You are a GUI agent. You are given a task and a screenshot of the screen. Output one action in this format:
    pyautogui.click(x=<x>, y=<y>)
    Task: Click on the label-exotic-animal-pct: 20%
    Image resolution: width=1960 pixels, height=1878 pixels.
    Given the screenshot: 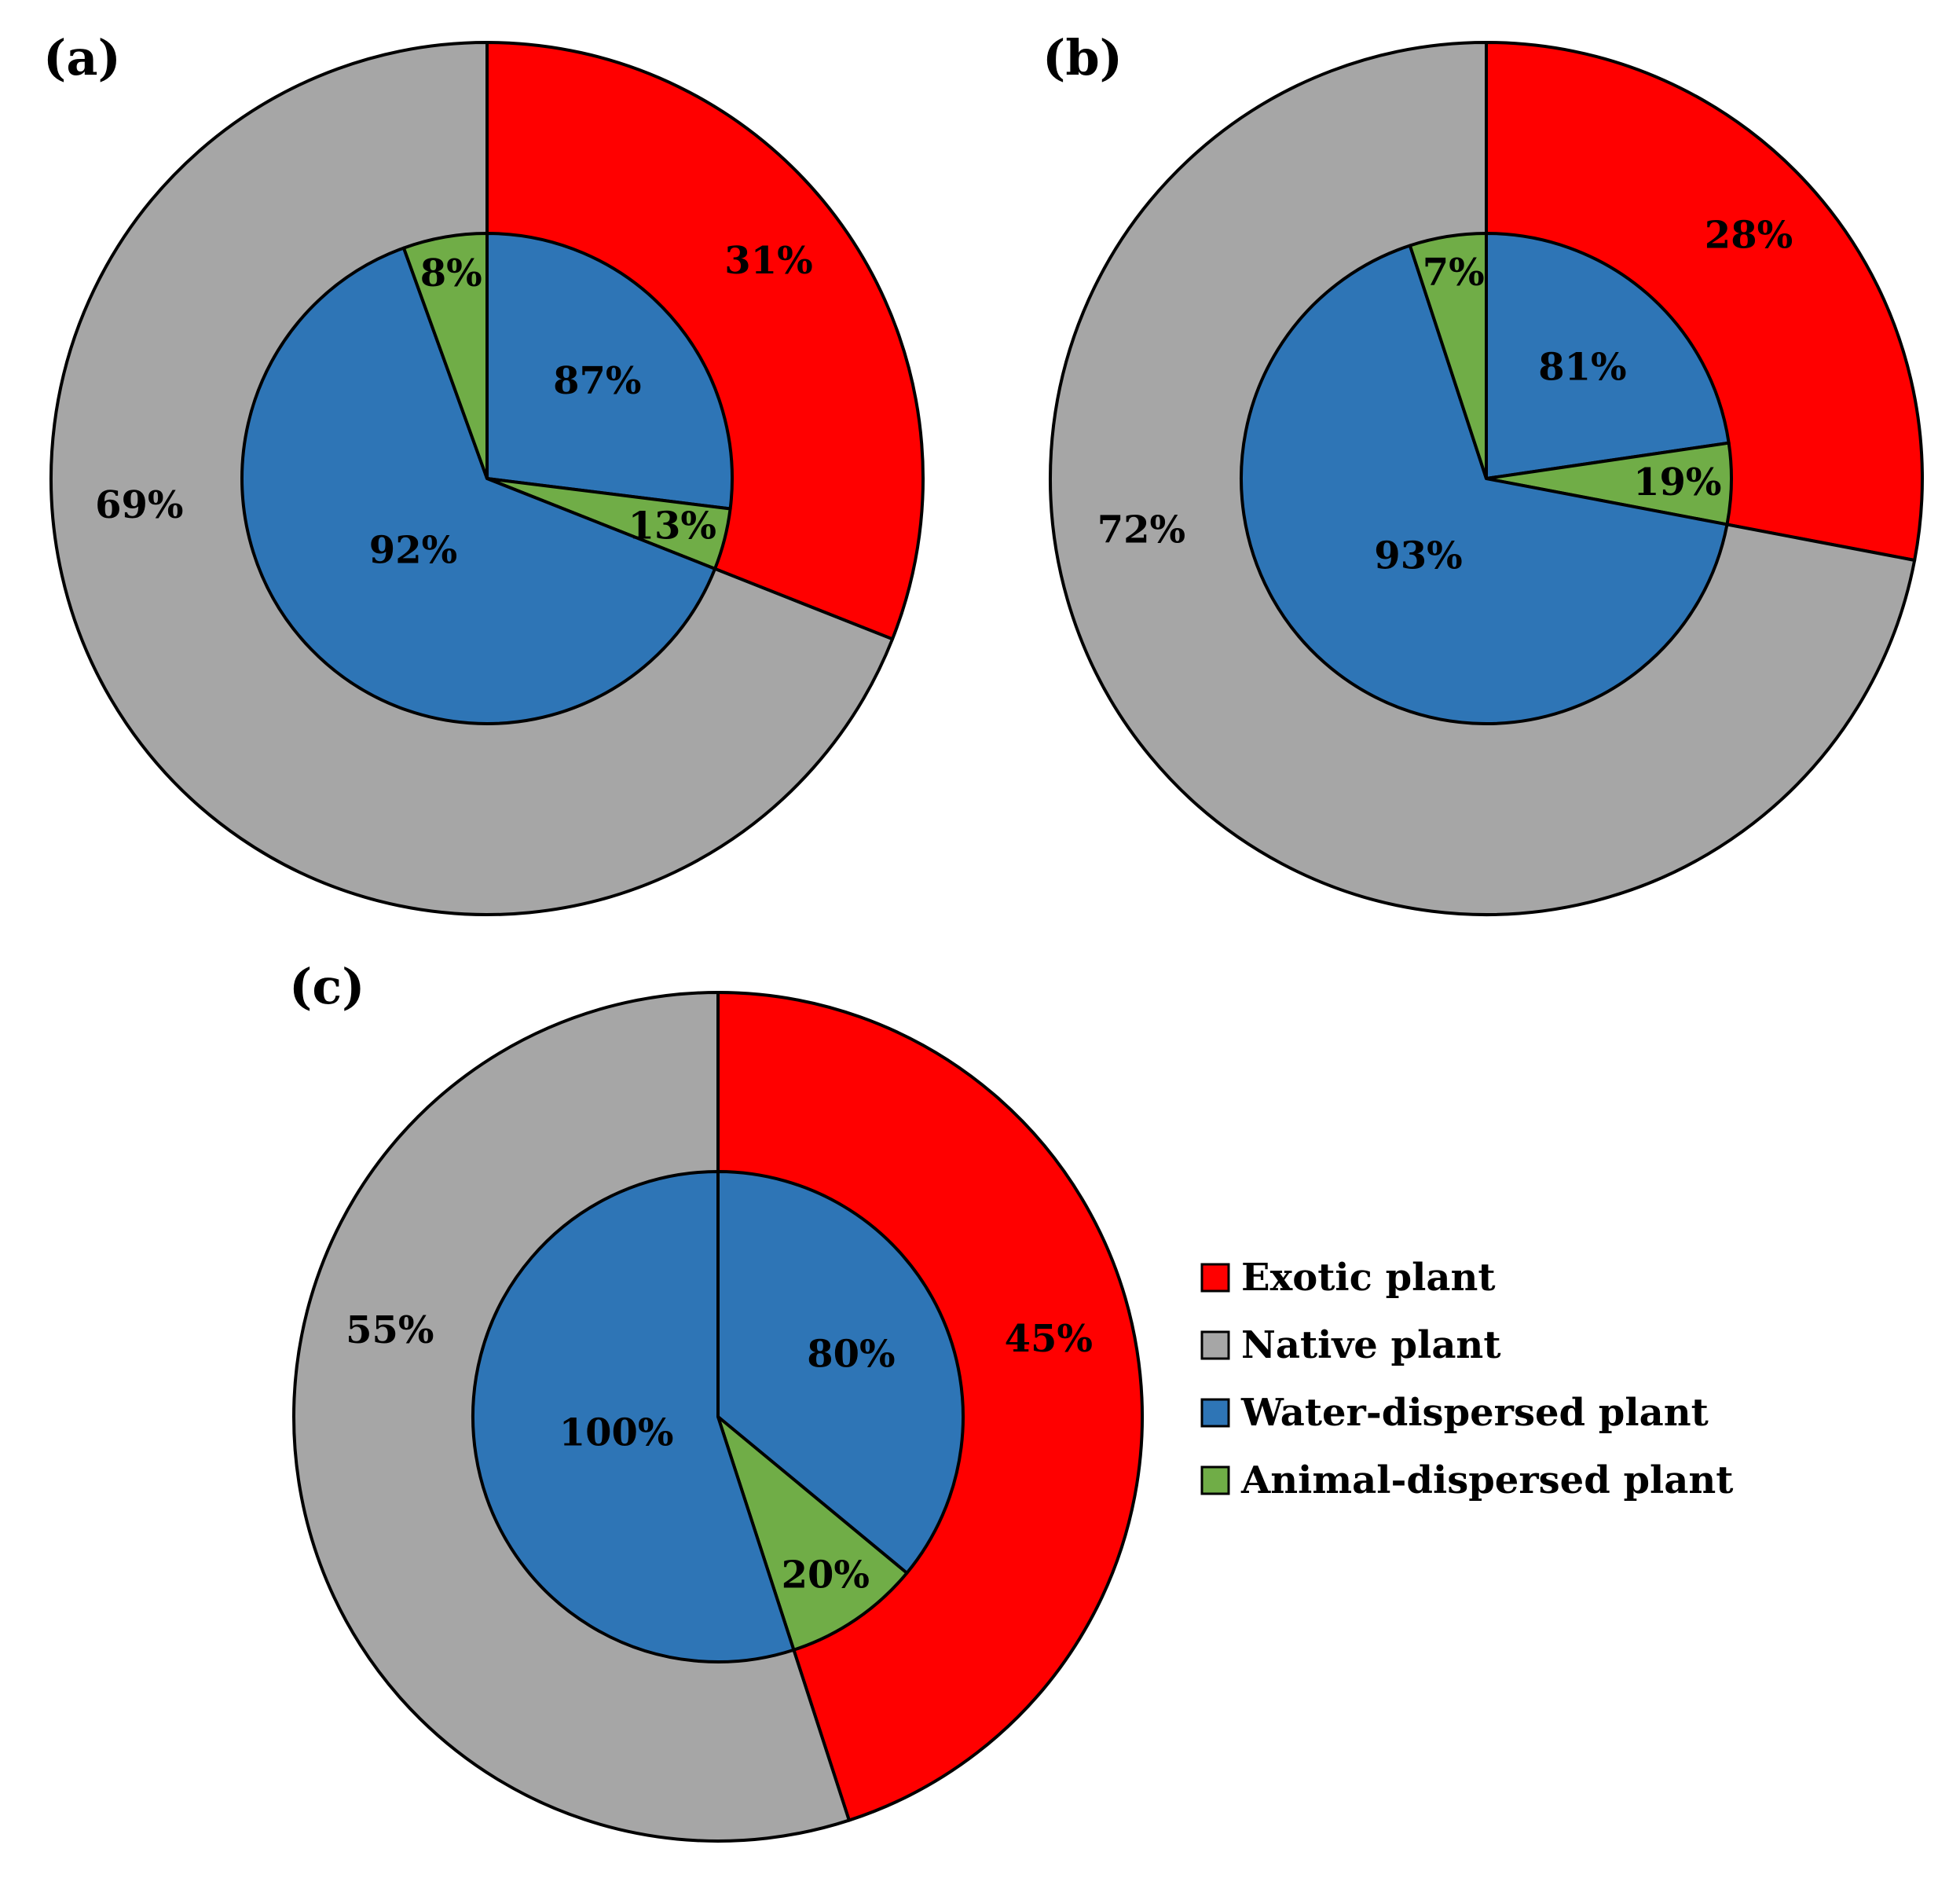 What is the action you would take?
    pyautogui.click(x=826, y=1575)
    